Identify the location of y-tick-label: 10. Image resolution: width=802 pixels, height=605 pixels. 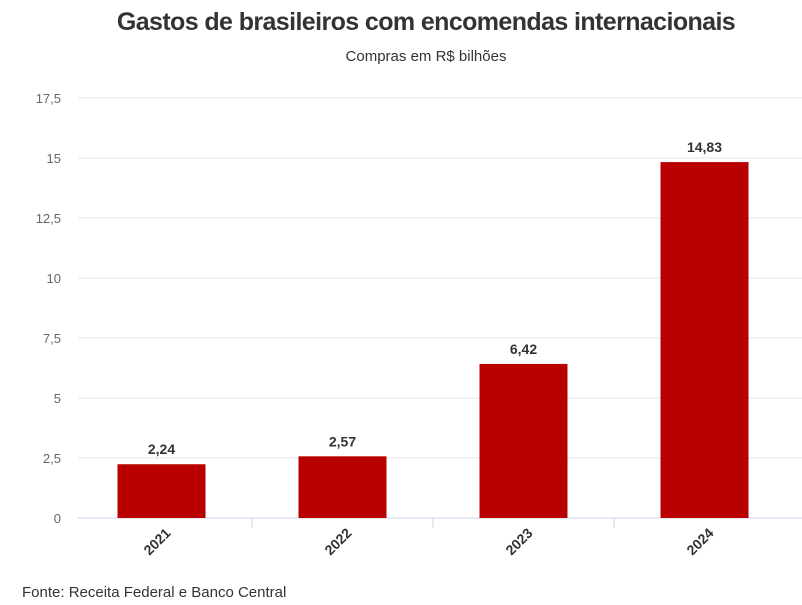
(54, 278).